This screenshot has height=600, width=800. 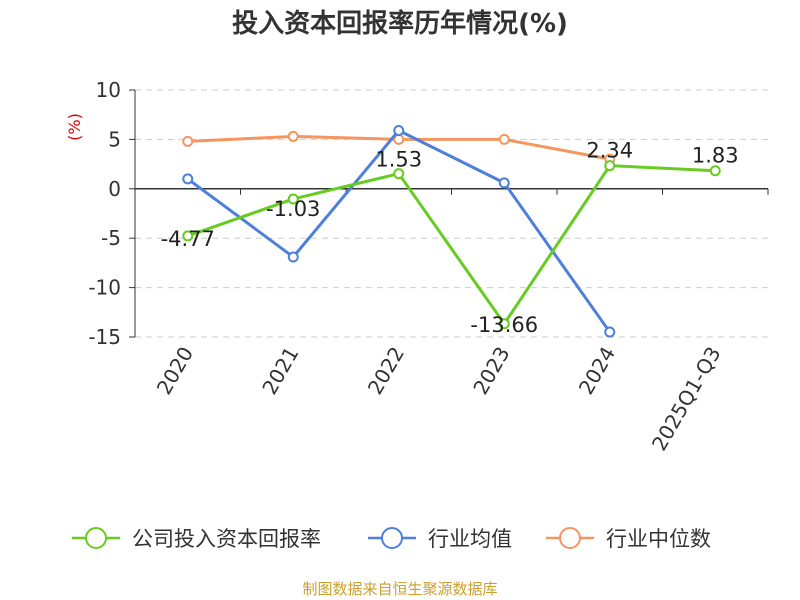 I want to click on legend-label: 公司投入资本回报率, so click(x=226, y=539).